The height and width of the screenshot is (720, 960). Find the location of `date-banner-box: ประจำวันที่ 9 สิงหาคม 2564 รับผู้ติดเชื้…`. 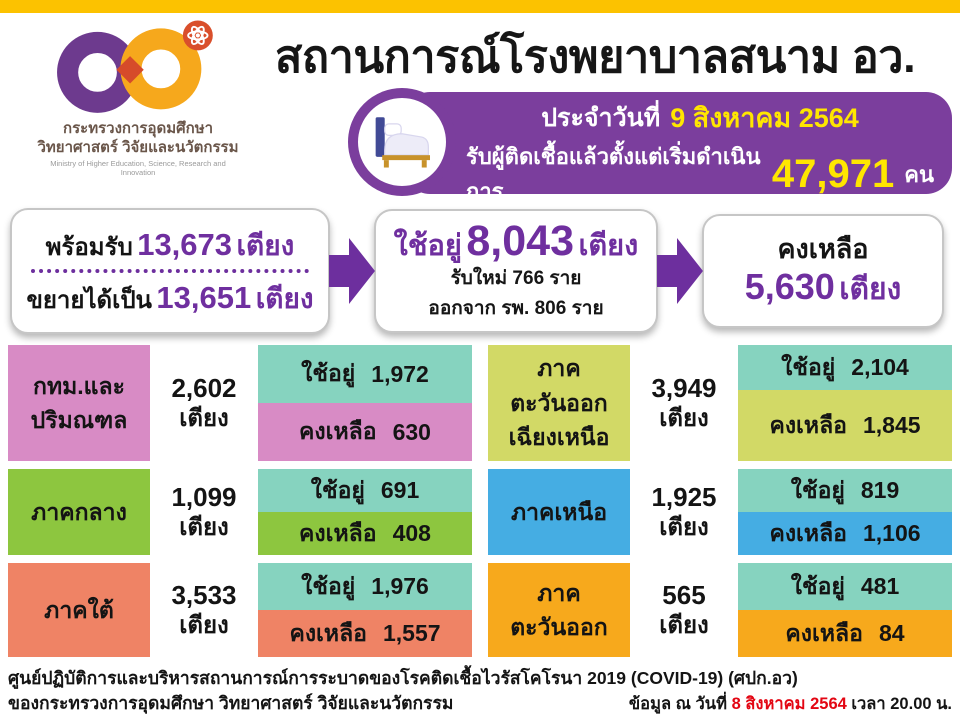

date-banner-box: ประจำวันที่ 9 สิงหาคม 2564 รับผู้ติดเชื้… is located at coordinates (678, 148).